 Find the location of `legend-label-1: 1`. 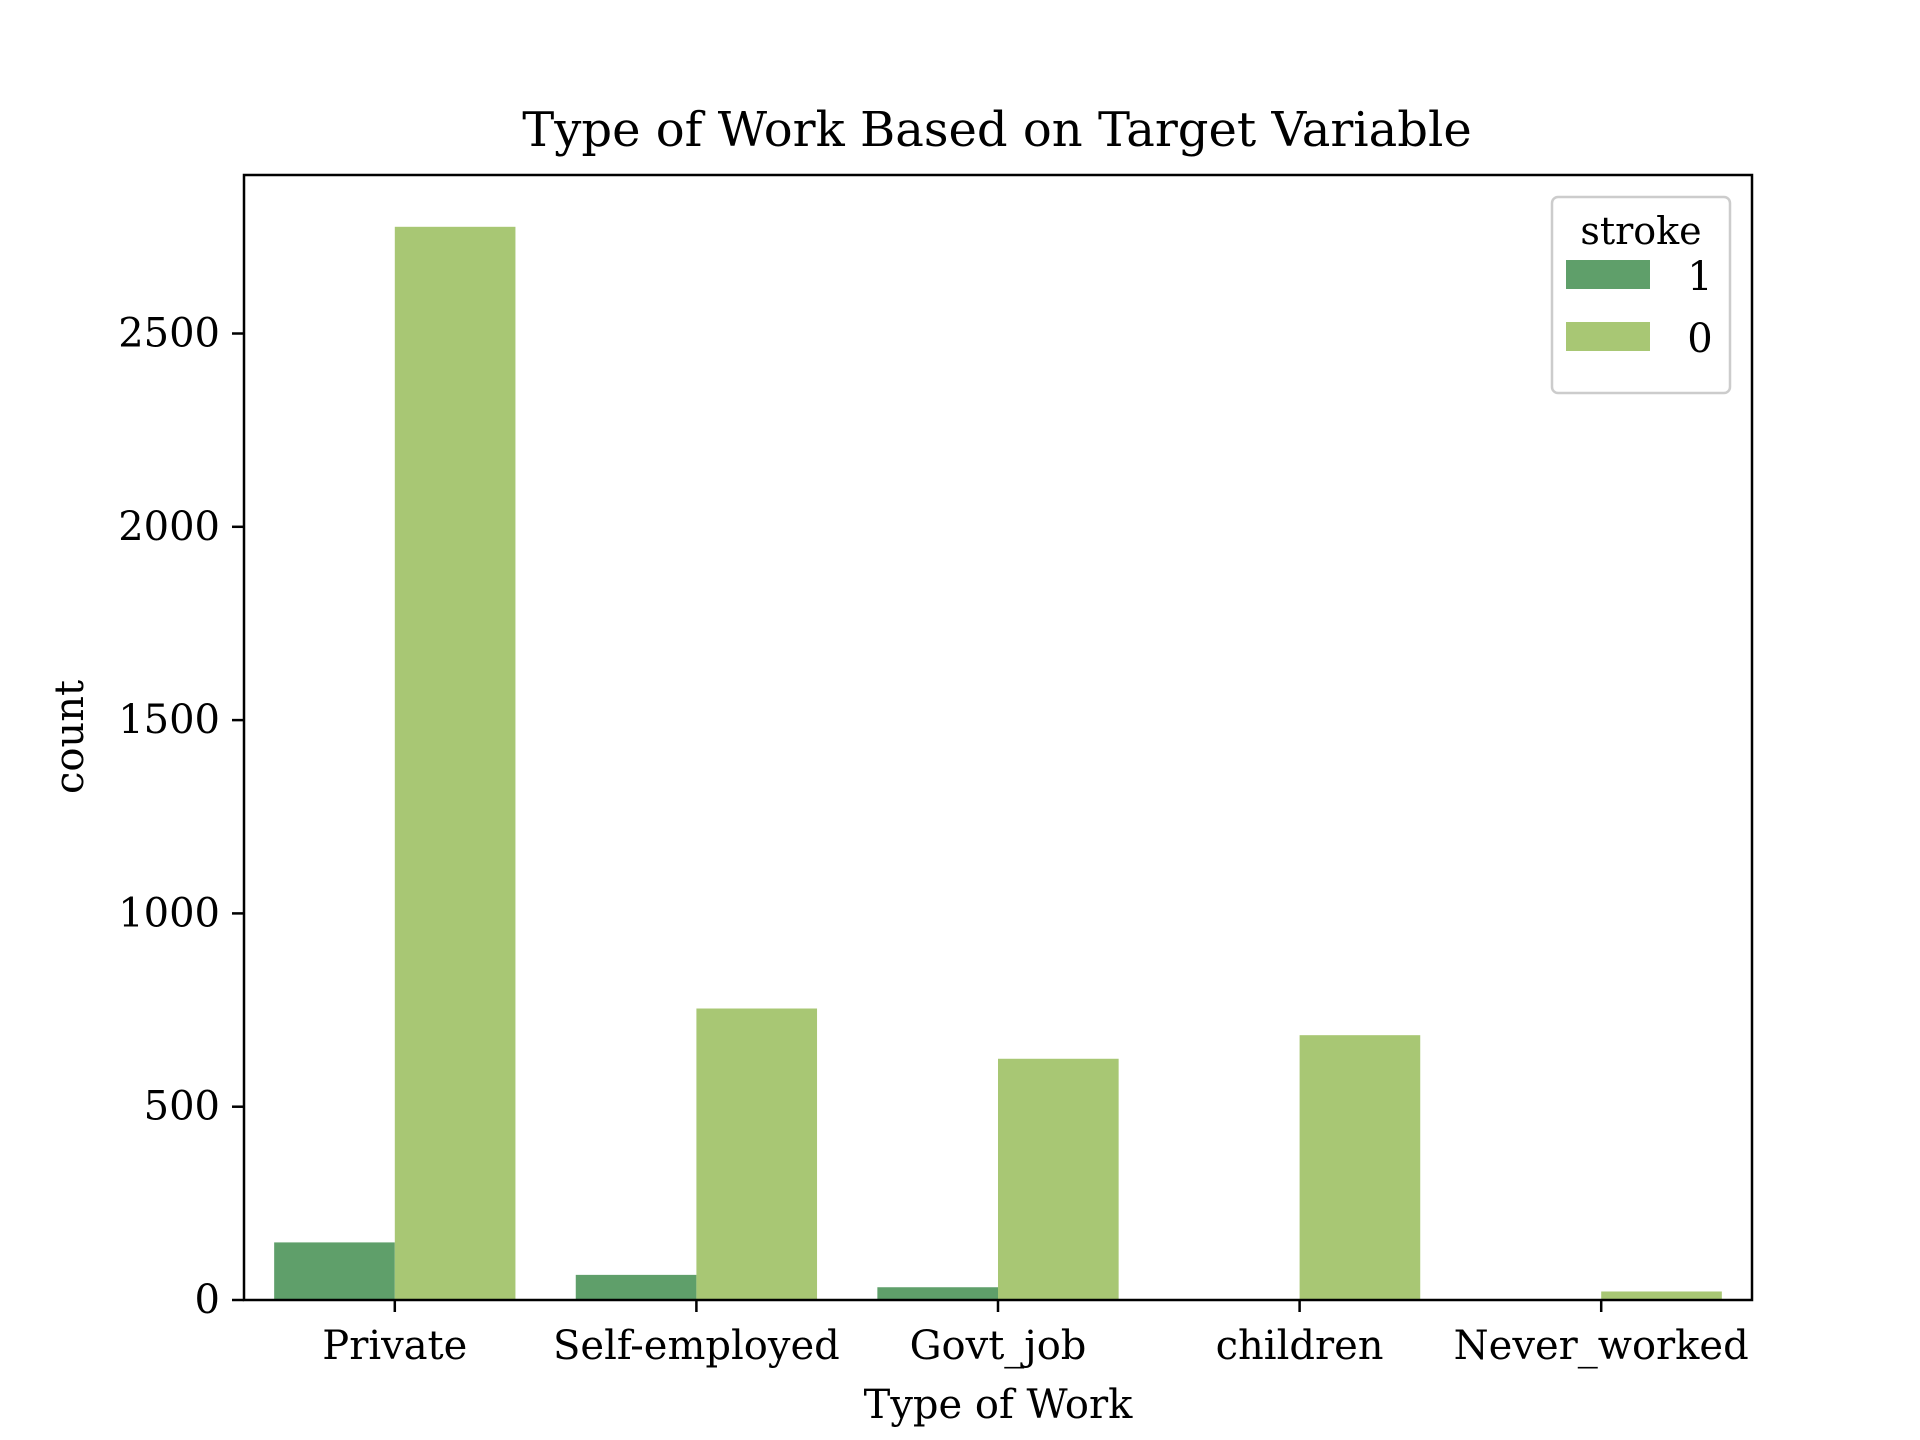

legend-label-1: 1 is located at coordinates (1699, 277).